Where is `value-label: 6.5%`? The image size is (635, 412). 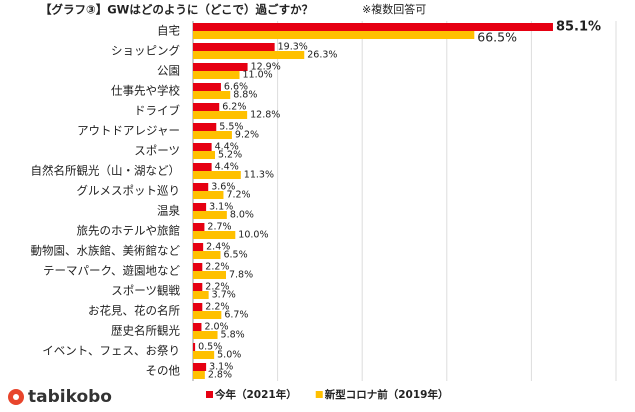
value-label: 6.5% is located at coordinates (235, 255).